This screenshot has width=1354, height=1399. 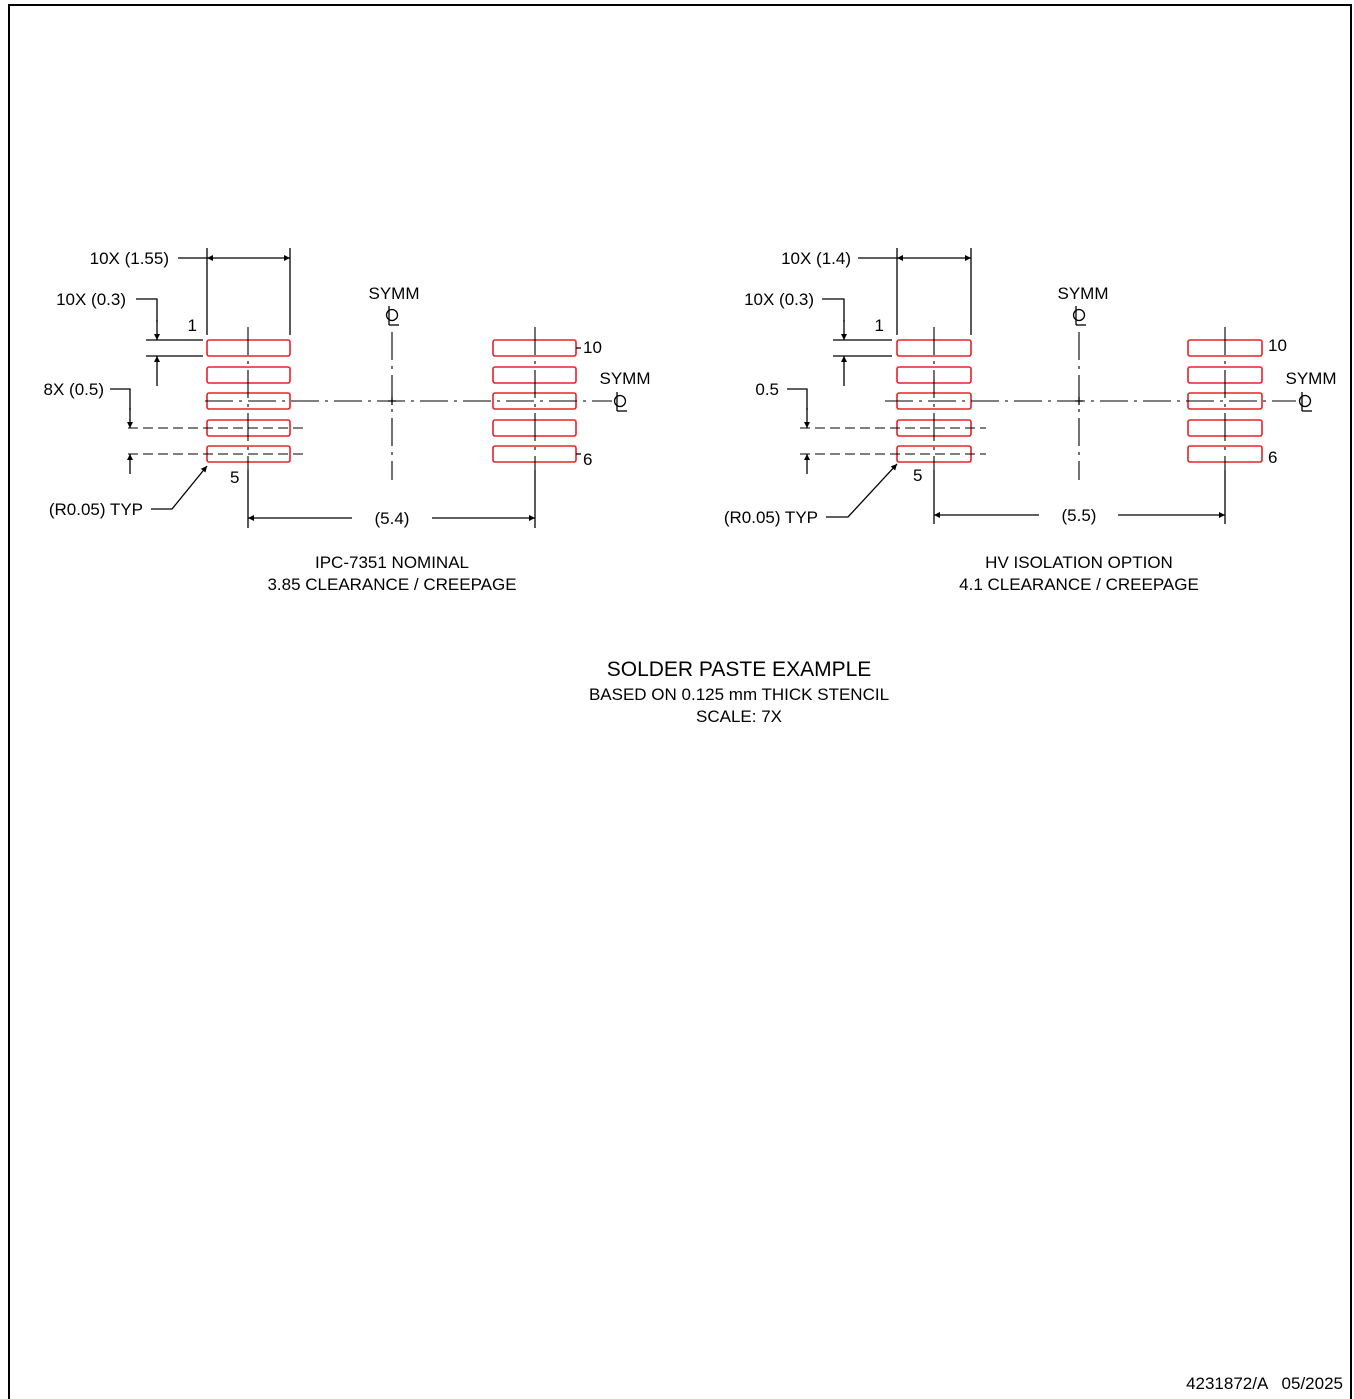 What do you see at coordinates (74, 389) in the screenshot?
I see `pitch-dim-label: 8X (0.5)` at bounding box center [74, 389].